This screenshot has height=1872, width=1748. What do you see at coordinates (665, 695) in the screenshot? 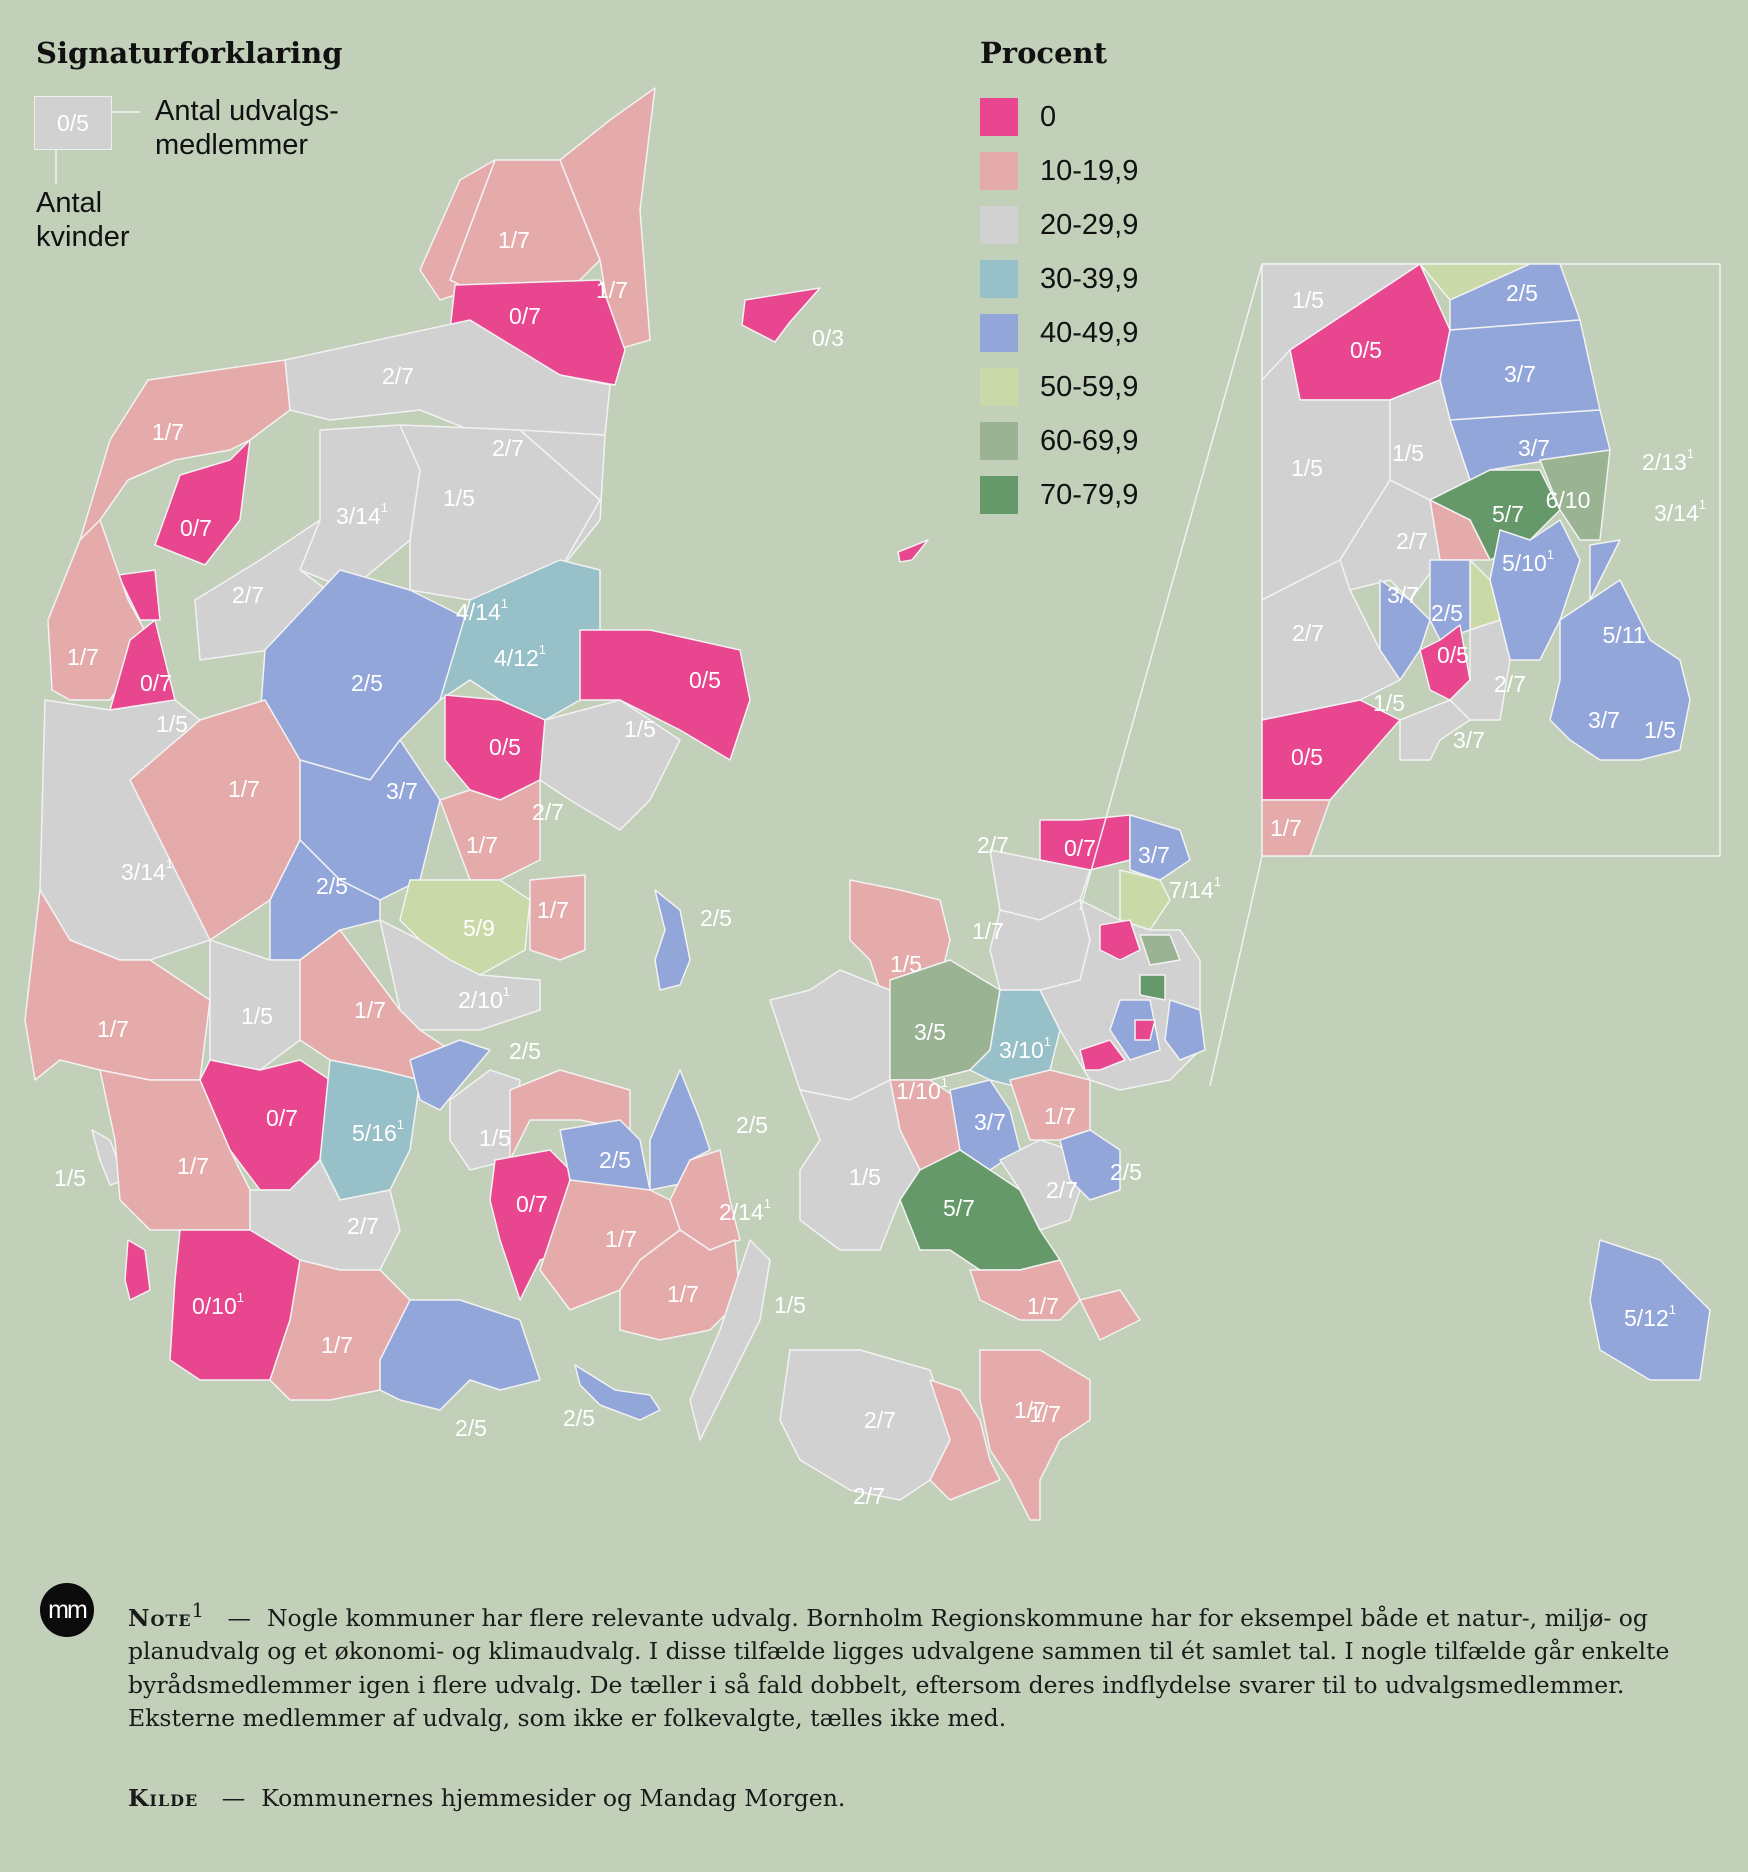
I see `municipality-norddjurs` at bounding box center [665, 695].